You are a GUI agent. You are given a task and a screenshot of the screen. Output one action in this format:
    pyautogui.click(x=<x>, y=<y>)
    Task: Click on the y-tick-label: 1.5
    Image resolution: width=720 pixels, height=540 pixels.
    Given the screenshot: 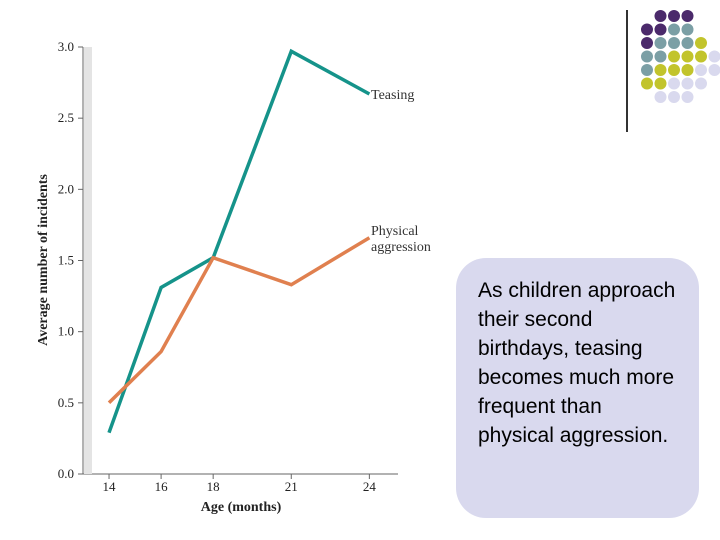 What is the action you would take?
    pyautogui.click(x=66, y=260)
    